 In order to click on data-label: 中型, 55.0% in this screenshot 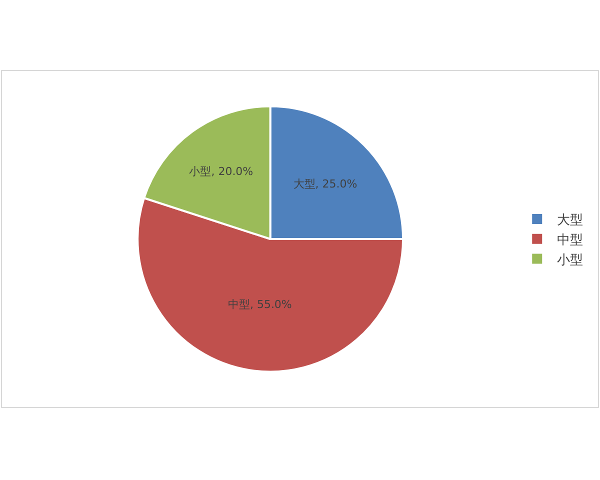, I will do `click(260, 305)`.